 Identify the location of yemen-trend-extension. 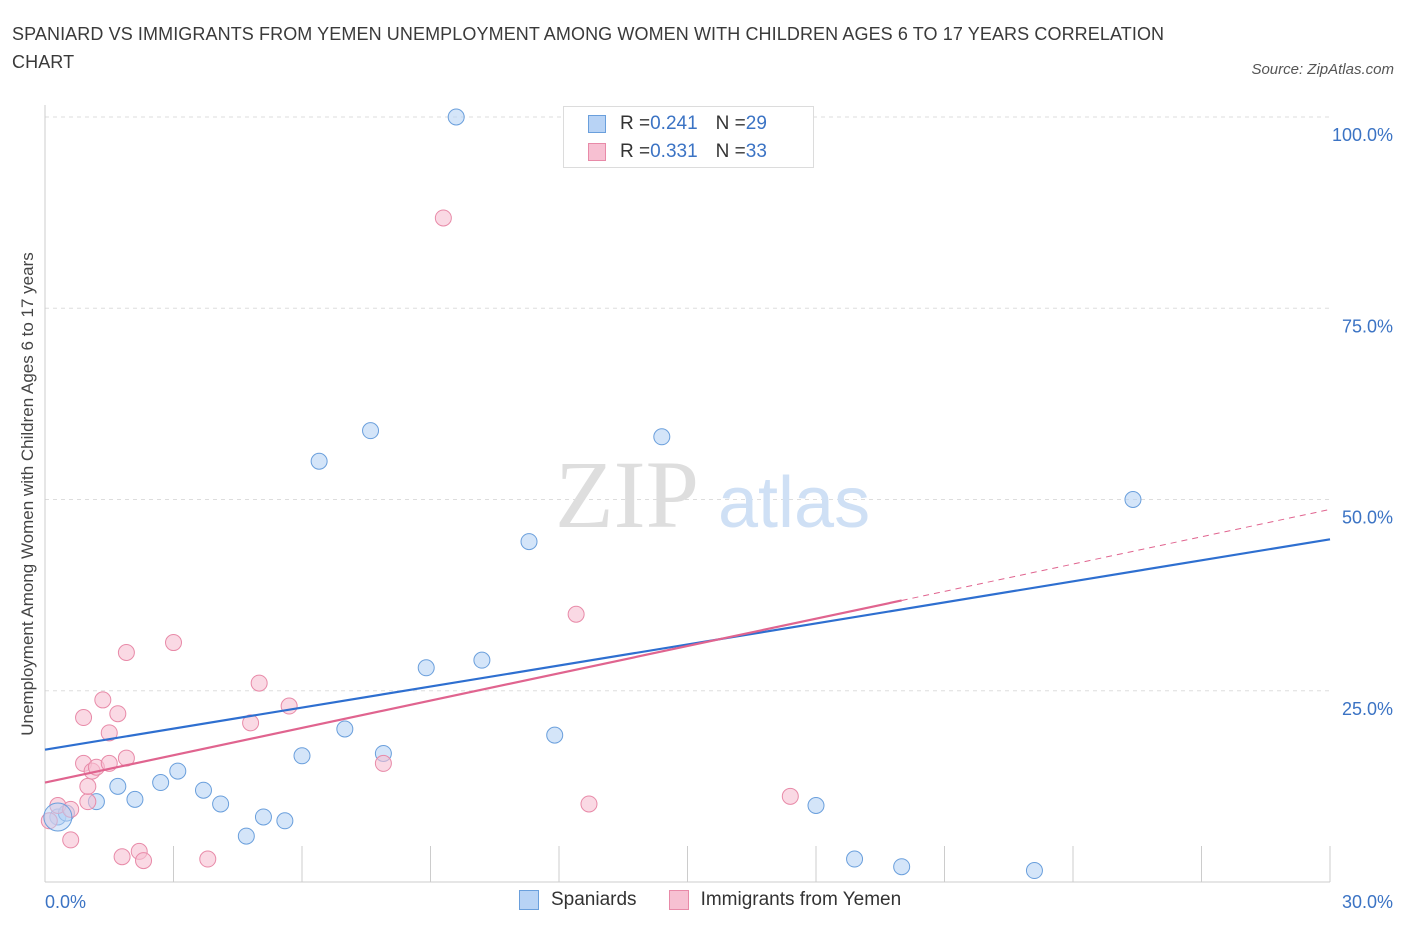
(1116, 554).